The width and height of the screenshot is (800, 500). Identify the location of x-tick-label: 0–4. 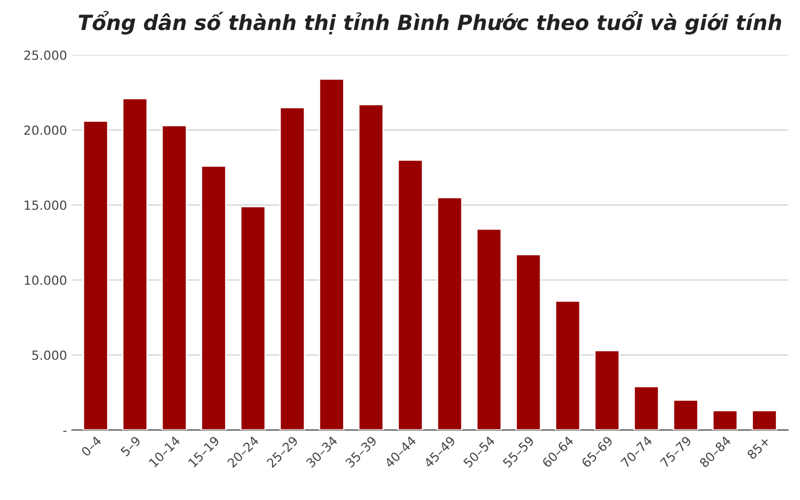
(91, 446).